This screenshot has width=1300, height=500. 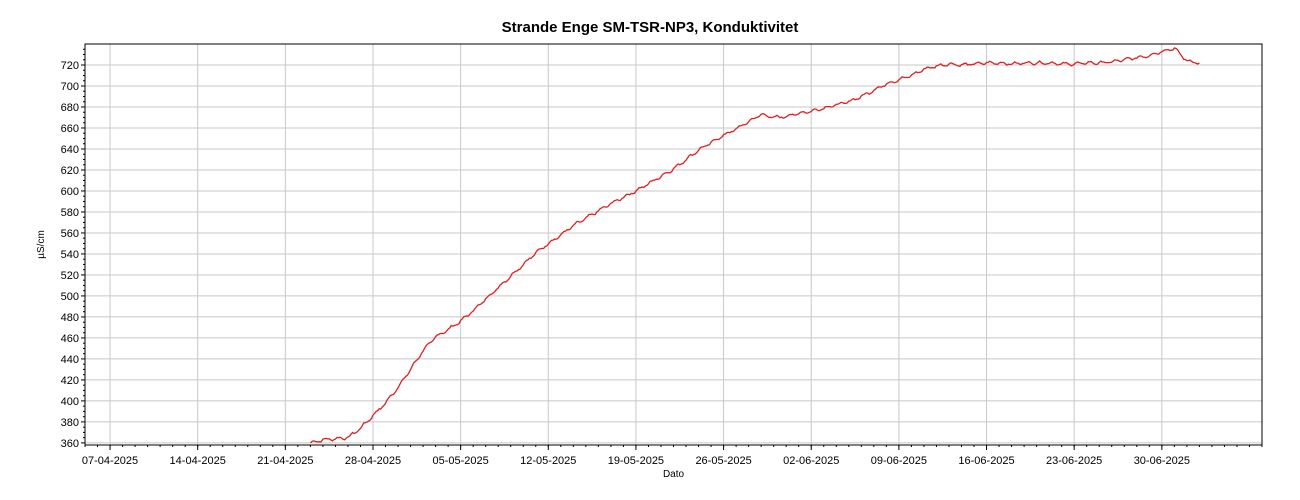 What do you see at coordinates (70, 444) in the screenshot?
I see `y-tick-label: 360` at bounding box center [70, 444].